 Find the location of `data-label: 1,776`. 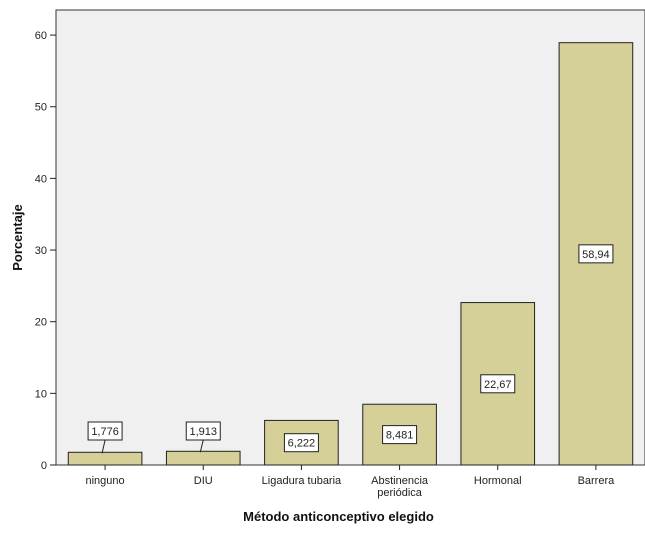

data-label: 1,776 is located at coordinates (105, 432).